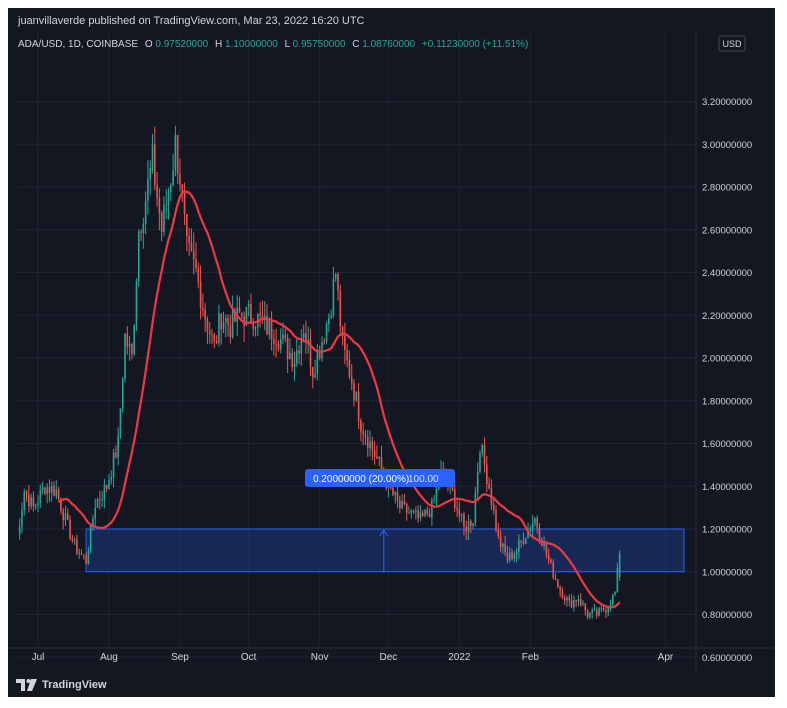 The height and width of the screenshot is (708, 787). What do you see at coordinates (727, 444) in the screenshot?
I see `y-tick-label: 1.60000000` at bounding box center [727, 444].